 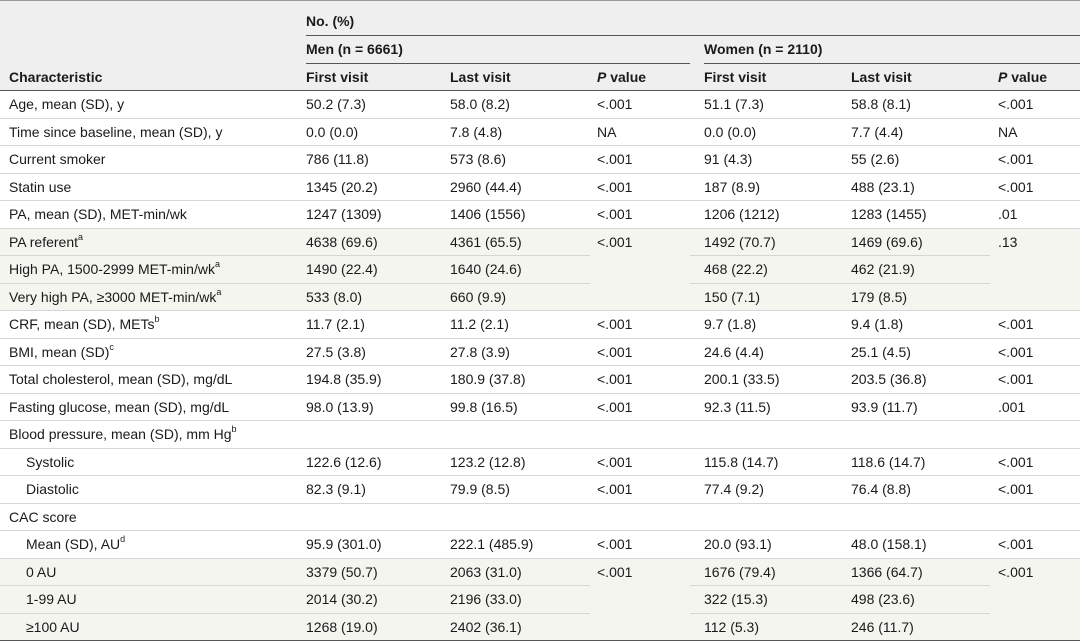 What do you see at coordinates (112, 269) in the screenshot?
I see `row-label-text: High PA, 1500-2999 MET-min/wk` at bounding box center [112, 269].